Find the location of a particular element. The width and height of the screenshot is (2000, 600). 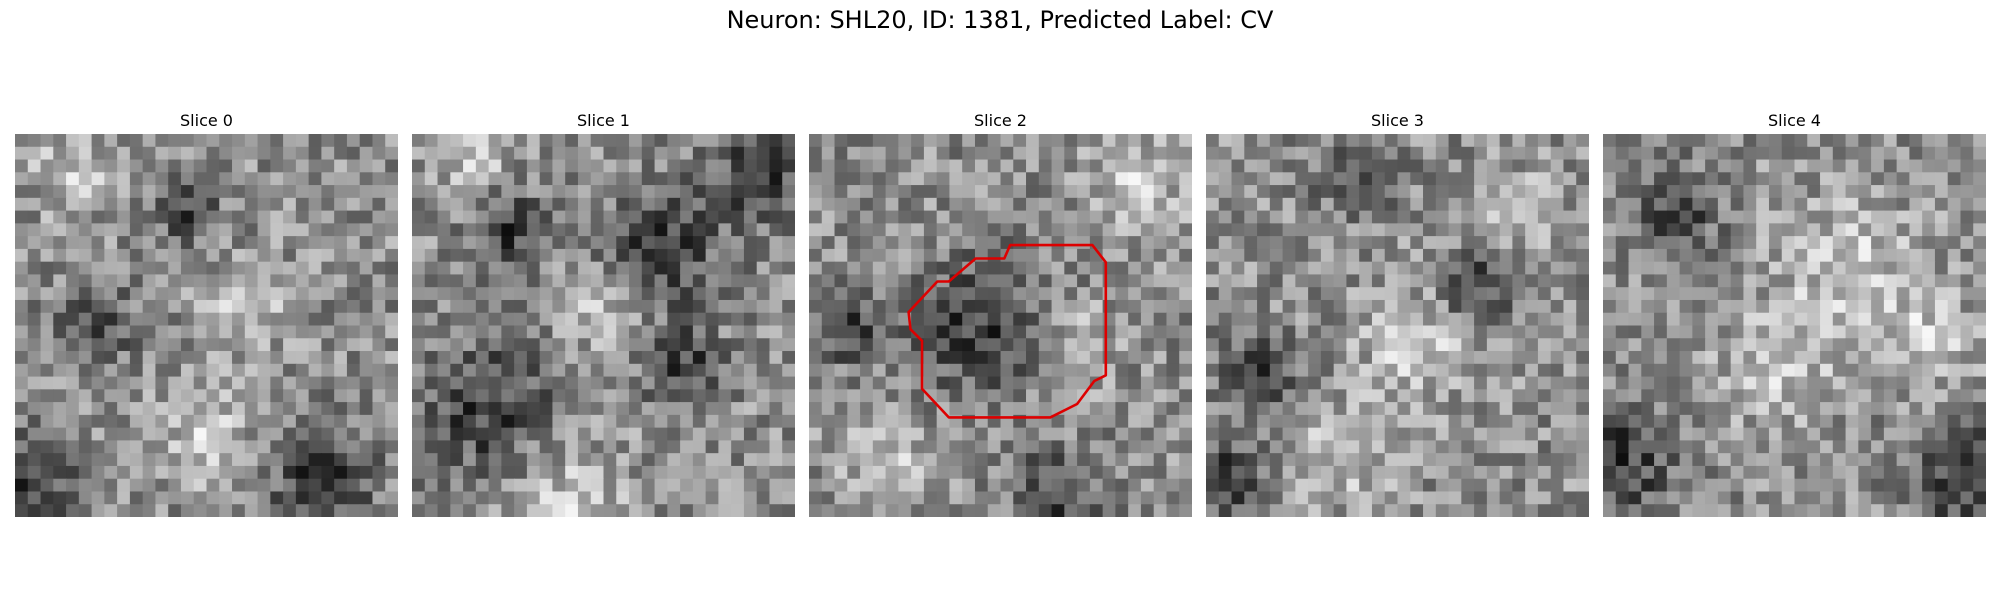

slice-panel-3: Slice 3 is located at coordinates (1397, 313).